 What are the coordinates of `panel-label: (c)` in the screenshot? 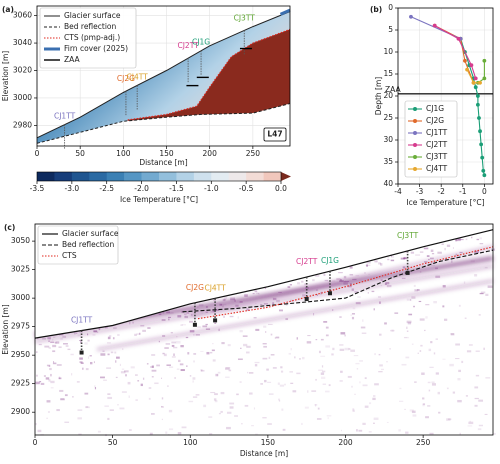 It's located at (9, 227).